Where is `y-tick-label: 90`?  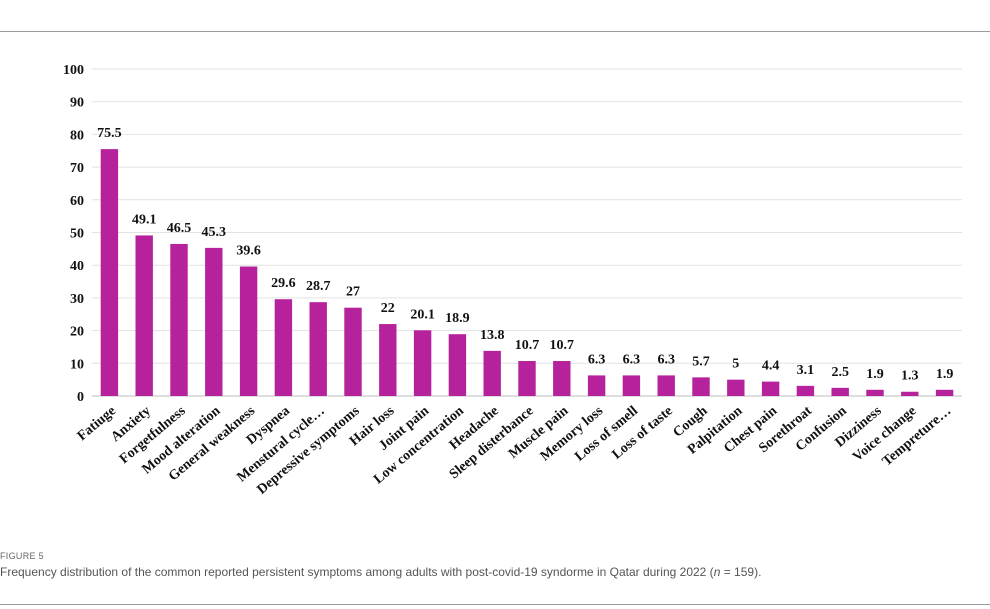
y-tick-label: 90 is located at coordinates (77, 103).